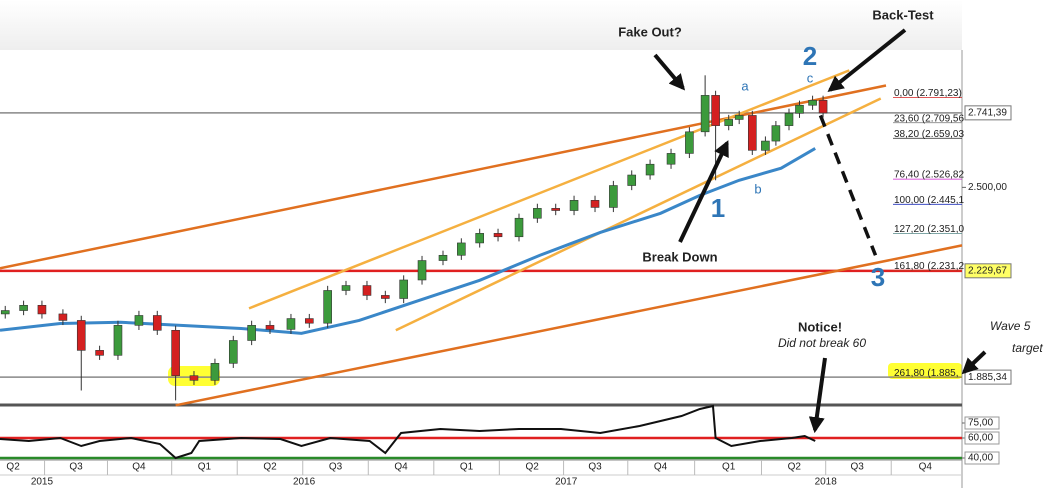  I want to click on highlight, so click(925, 371).